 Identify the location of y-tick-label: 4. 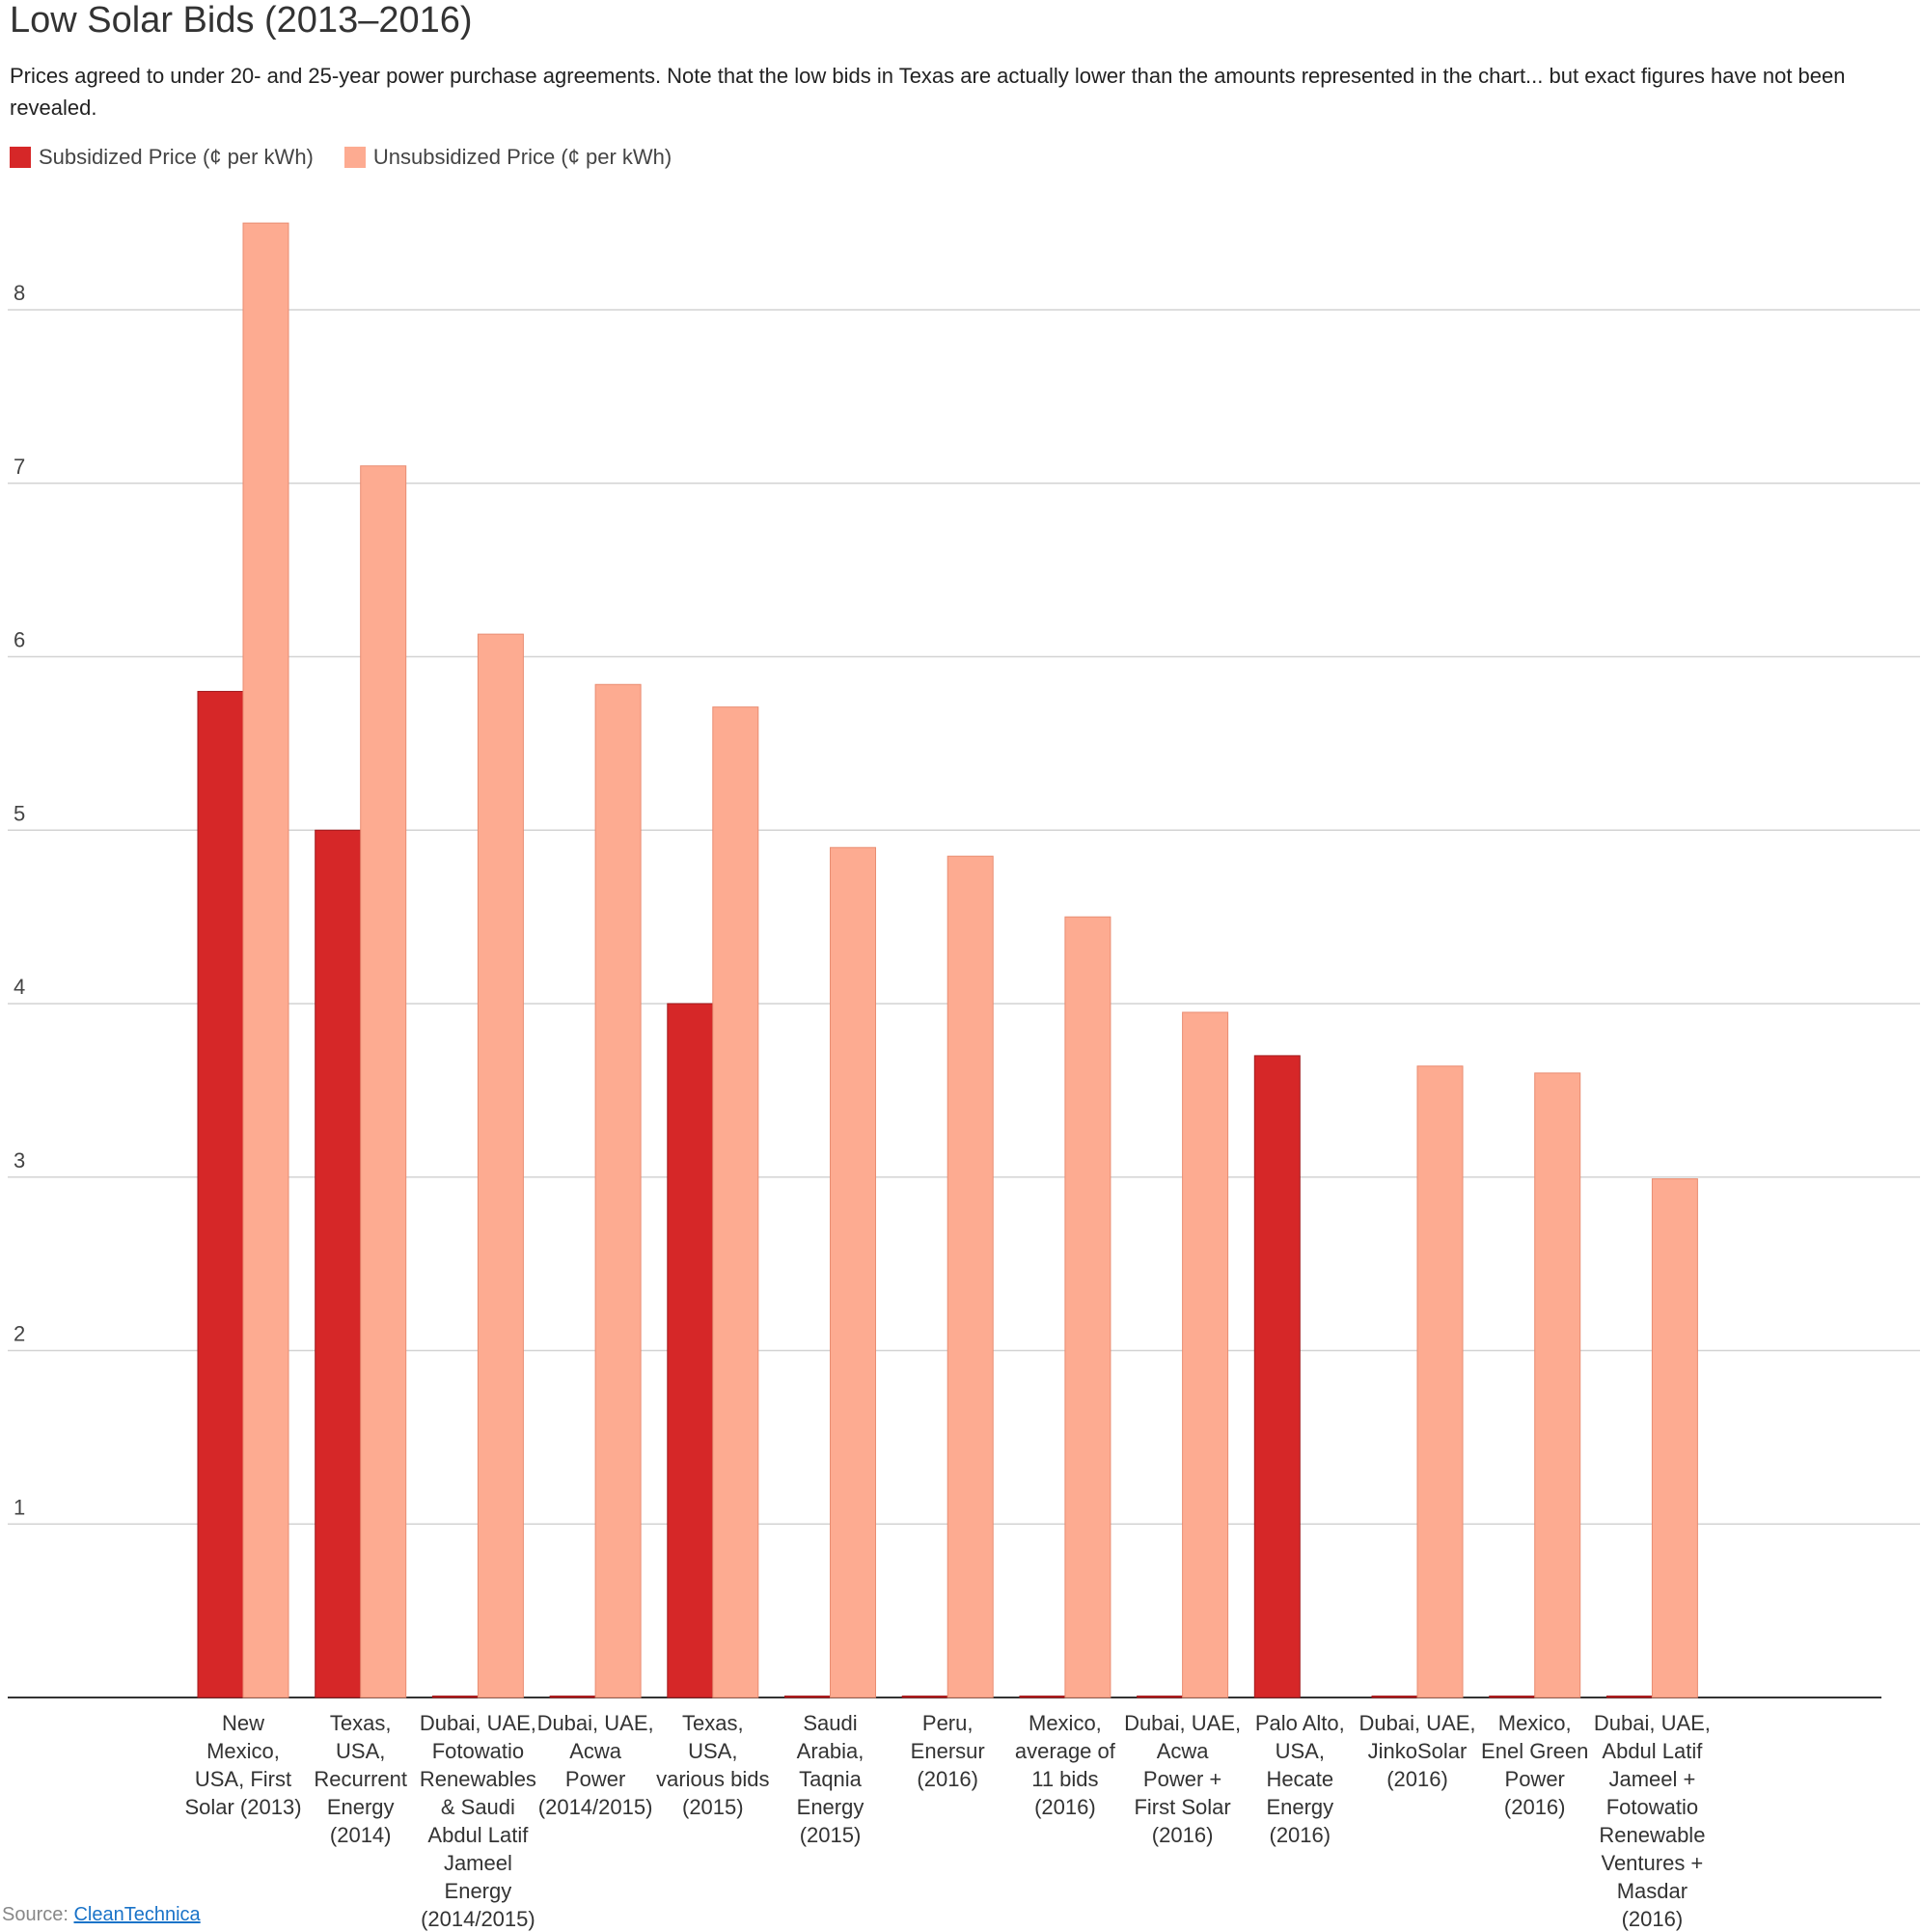
(20, 987).